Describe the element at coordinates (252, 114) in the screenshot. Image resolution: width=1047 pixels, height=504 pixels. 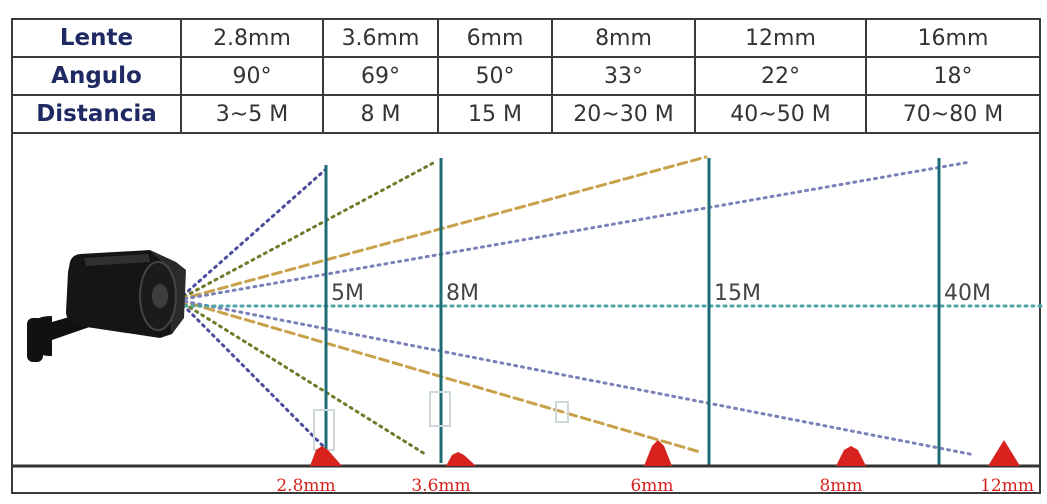
I see `table-cell: 3~5 M` at that location.